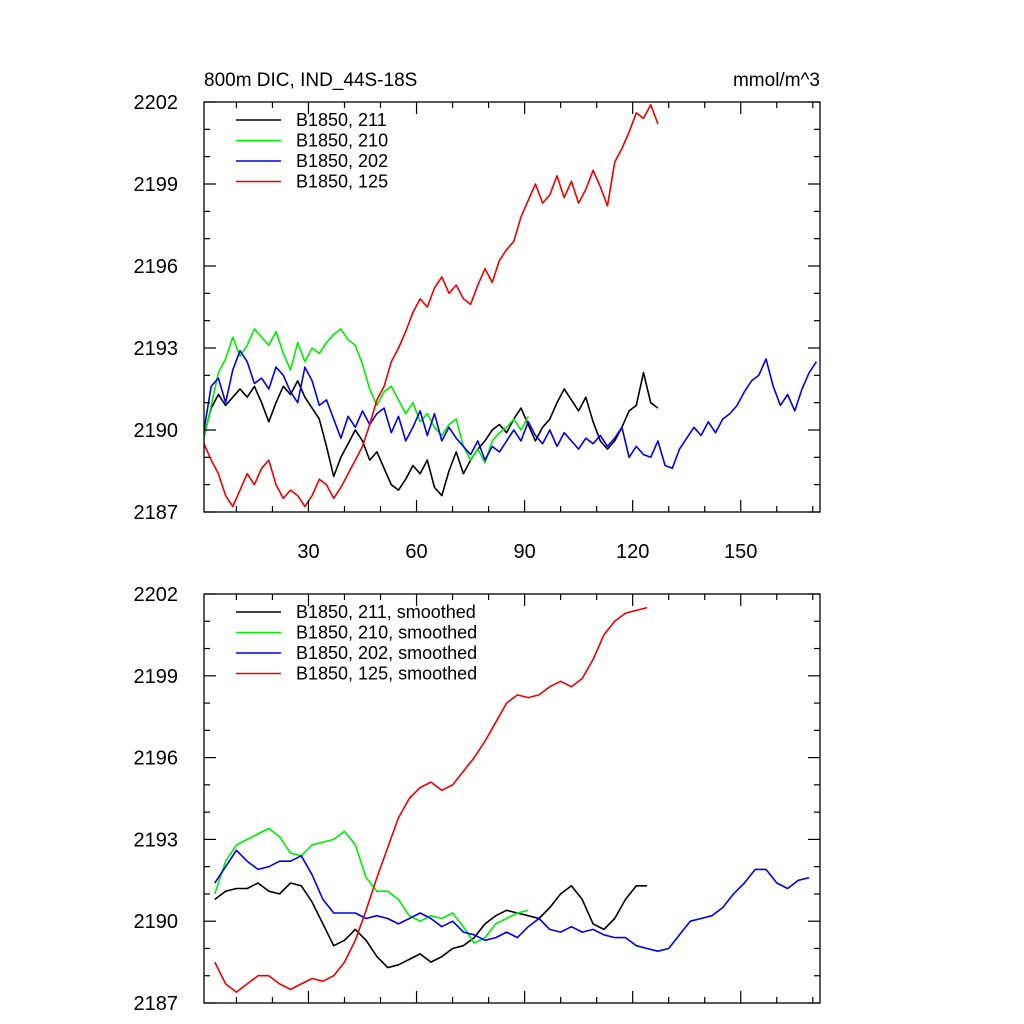 The image size is (1024, 1024). I want to click on legend-label: B1850, 211, so click(341, 120).